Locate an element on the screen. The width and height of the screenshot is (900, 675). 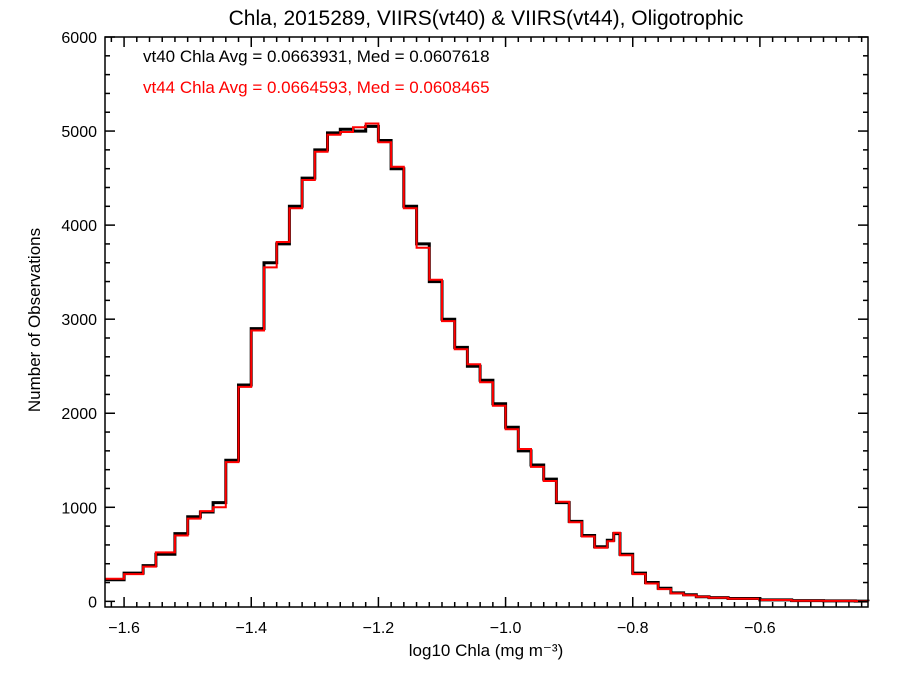
y-tick-label: 0 is located at coordinates (92, 602).